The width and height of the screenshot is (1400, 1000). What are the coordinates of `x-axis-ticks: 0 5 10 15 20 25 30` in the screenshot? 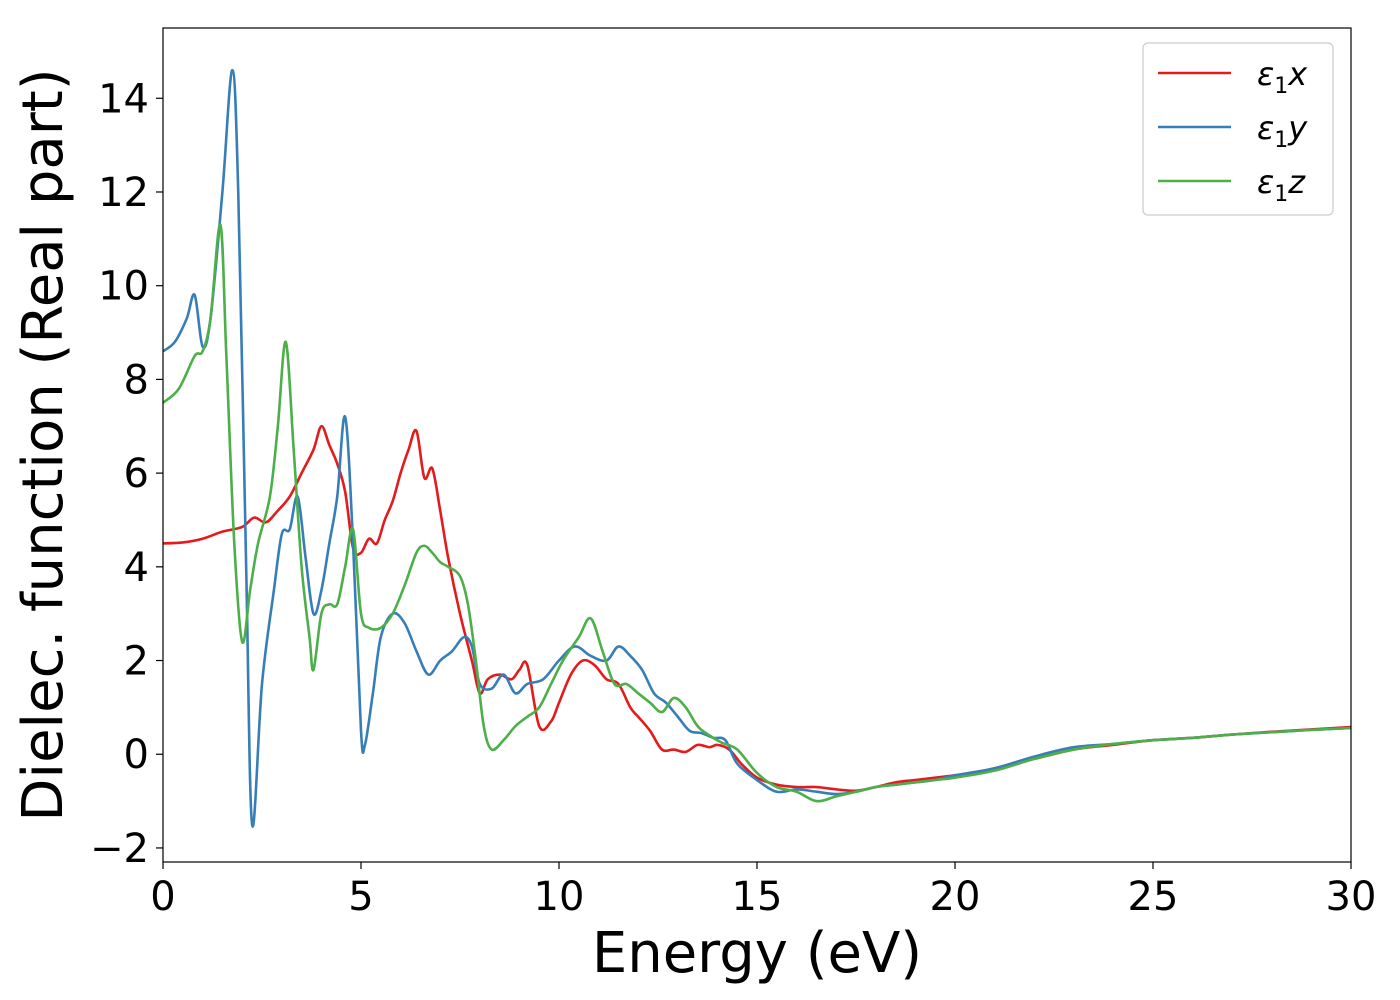 It's located at (763, 891).